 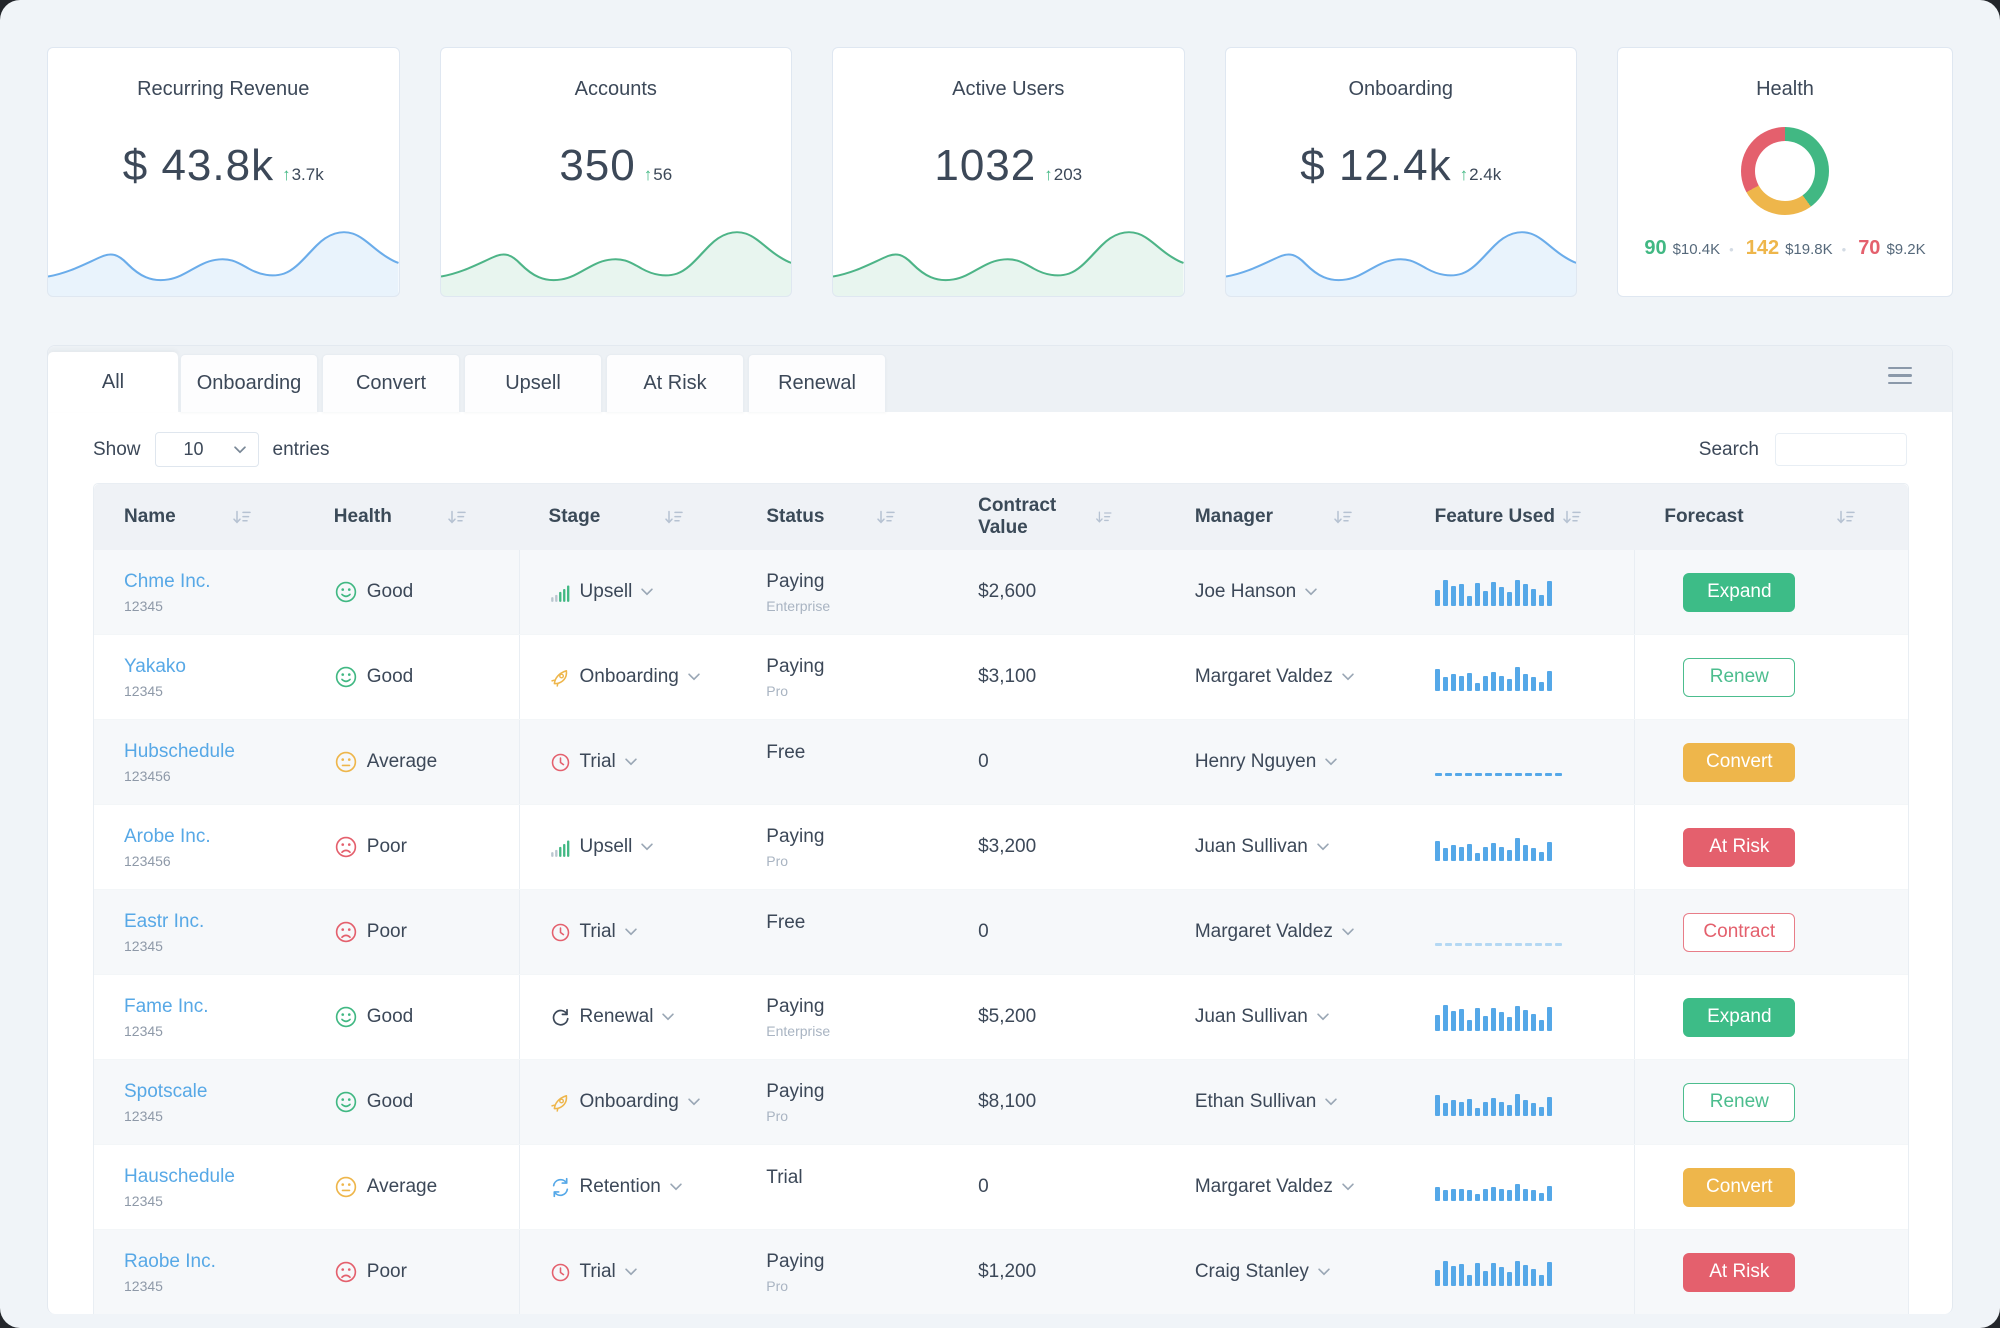 I want to click on manager-dropdown: Henry Nguyen, so click(x=1285, y=762).